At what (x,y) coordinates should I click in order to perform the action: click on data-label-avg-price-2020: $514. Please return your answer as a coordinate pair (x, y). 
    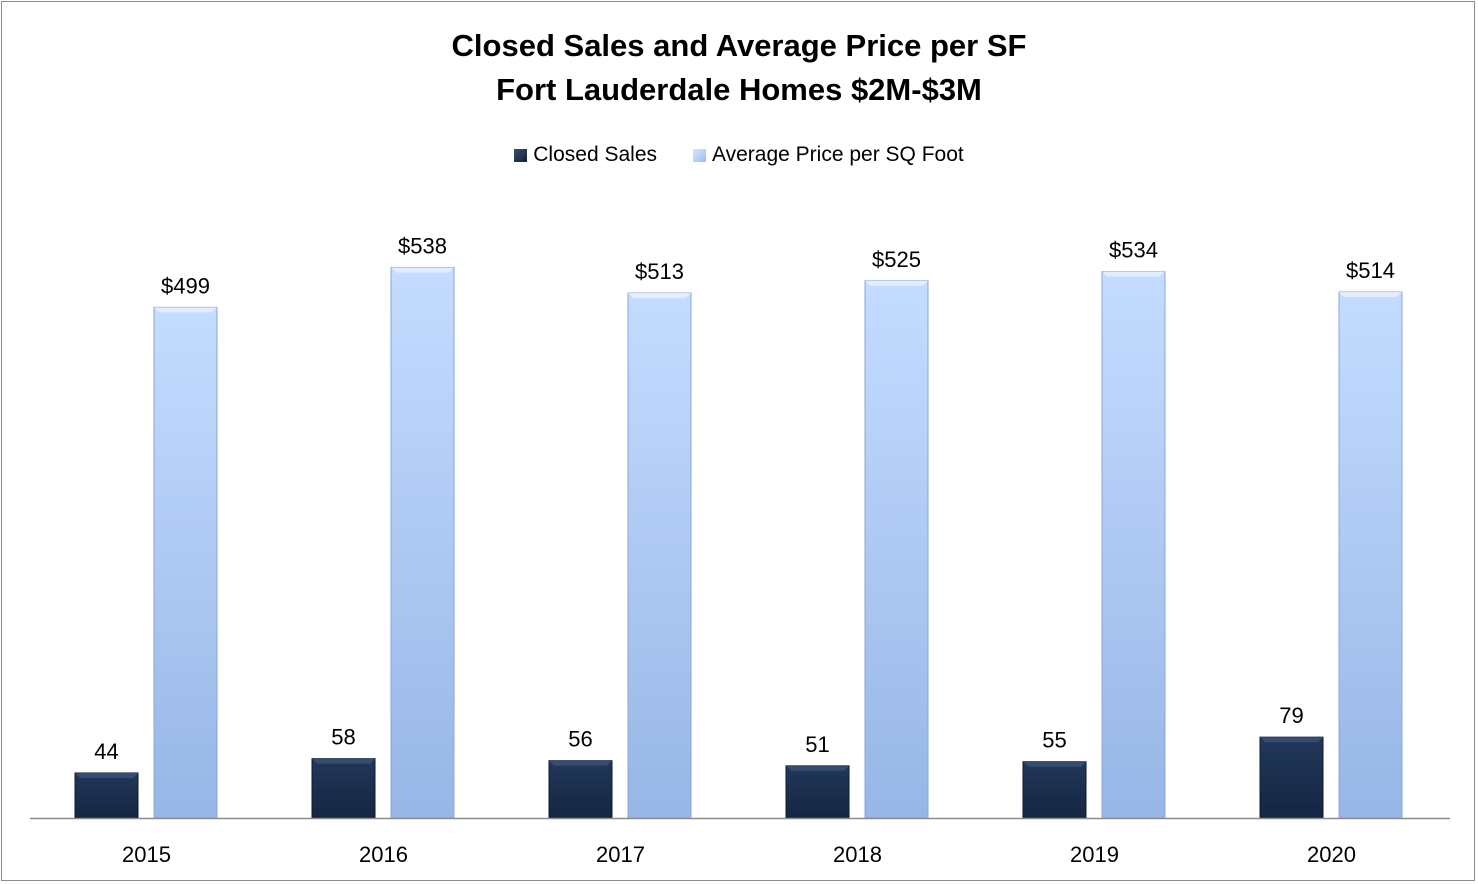
    Looking at the image, I should click on (1370, 270).